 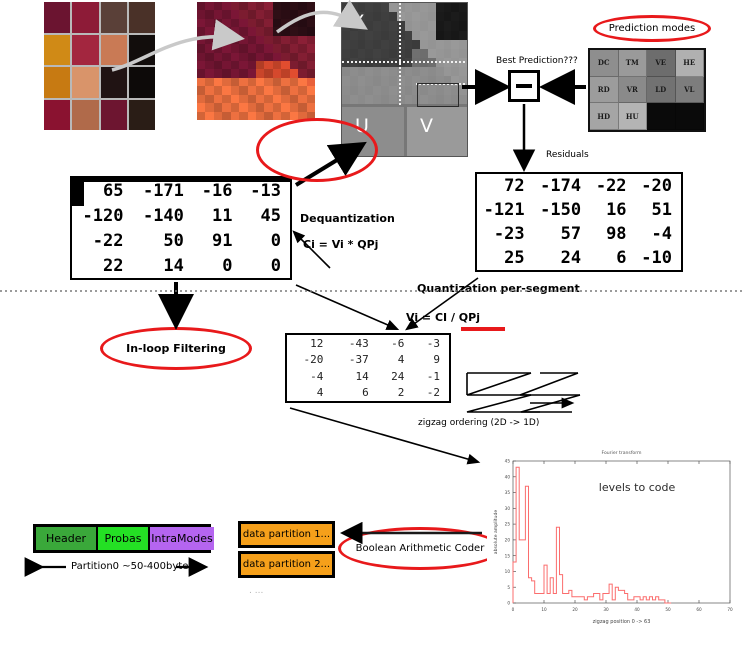 I want to click on matrix-cell: 50, so click(x=173, y=240).